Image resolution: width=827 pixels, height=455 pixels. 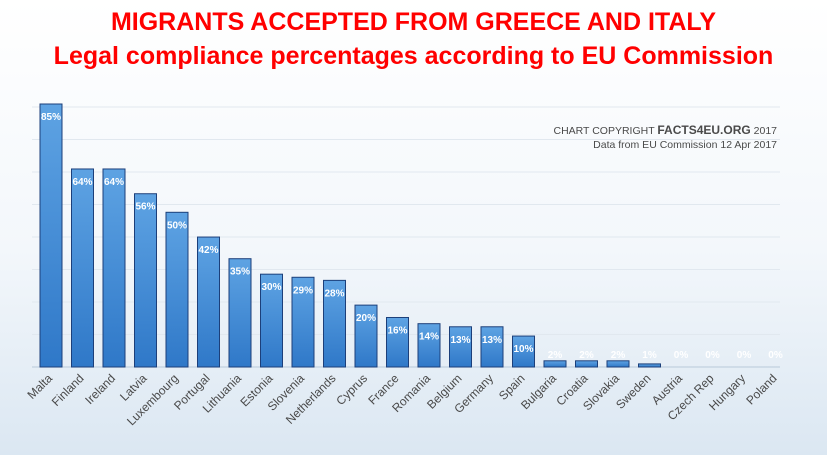 I want to click on bar-latvia, so click(x=145, y=280).